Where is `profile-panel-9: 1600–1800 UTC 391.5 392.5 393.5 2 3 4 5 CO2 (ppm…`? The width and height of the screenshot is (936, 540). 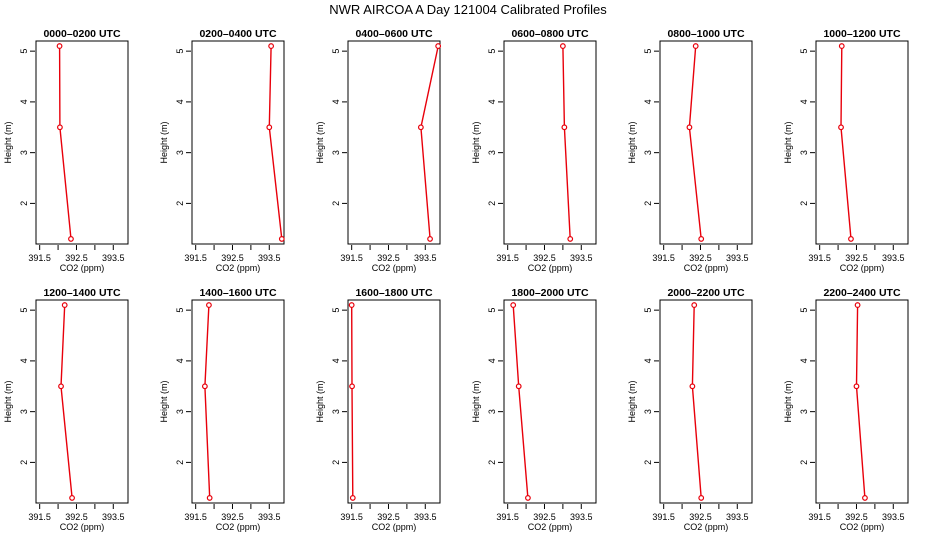
profile-panel-9: 1600–1800 UTC 391.5 392.5 393.5 2 3 4 5 CO2 (ppm… is located at coordinates (378, 409).